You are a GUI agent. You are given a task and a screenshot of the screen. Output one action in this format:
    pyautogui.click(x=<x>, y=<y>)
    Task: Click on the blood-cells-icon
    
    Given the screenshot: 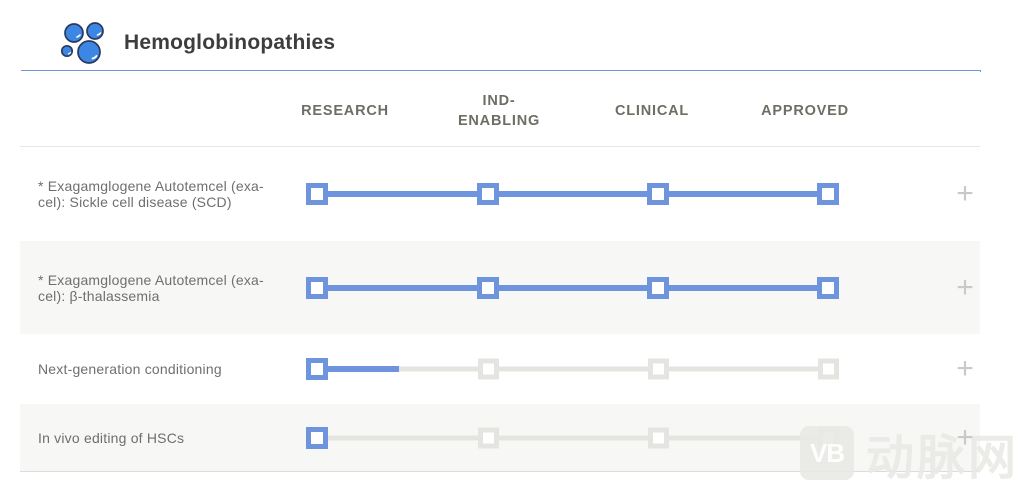 What is the action you would take?
    pyautogui.click(x=82, y=43)
    